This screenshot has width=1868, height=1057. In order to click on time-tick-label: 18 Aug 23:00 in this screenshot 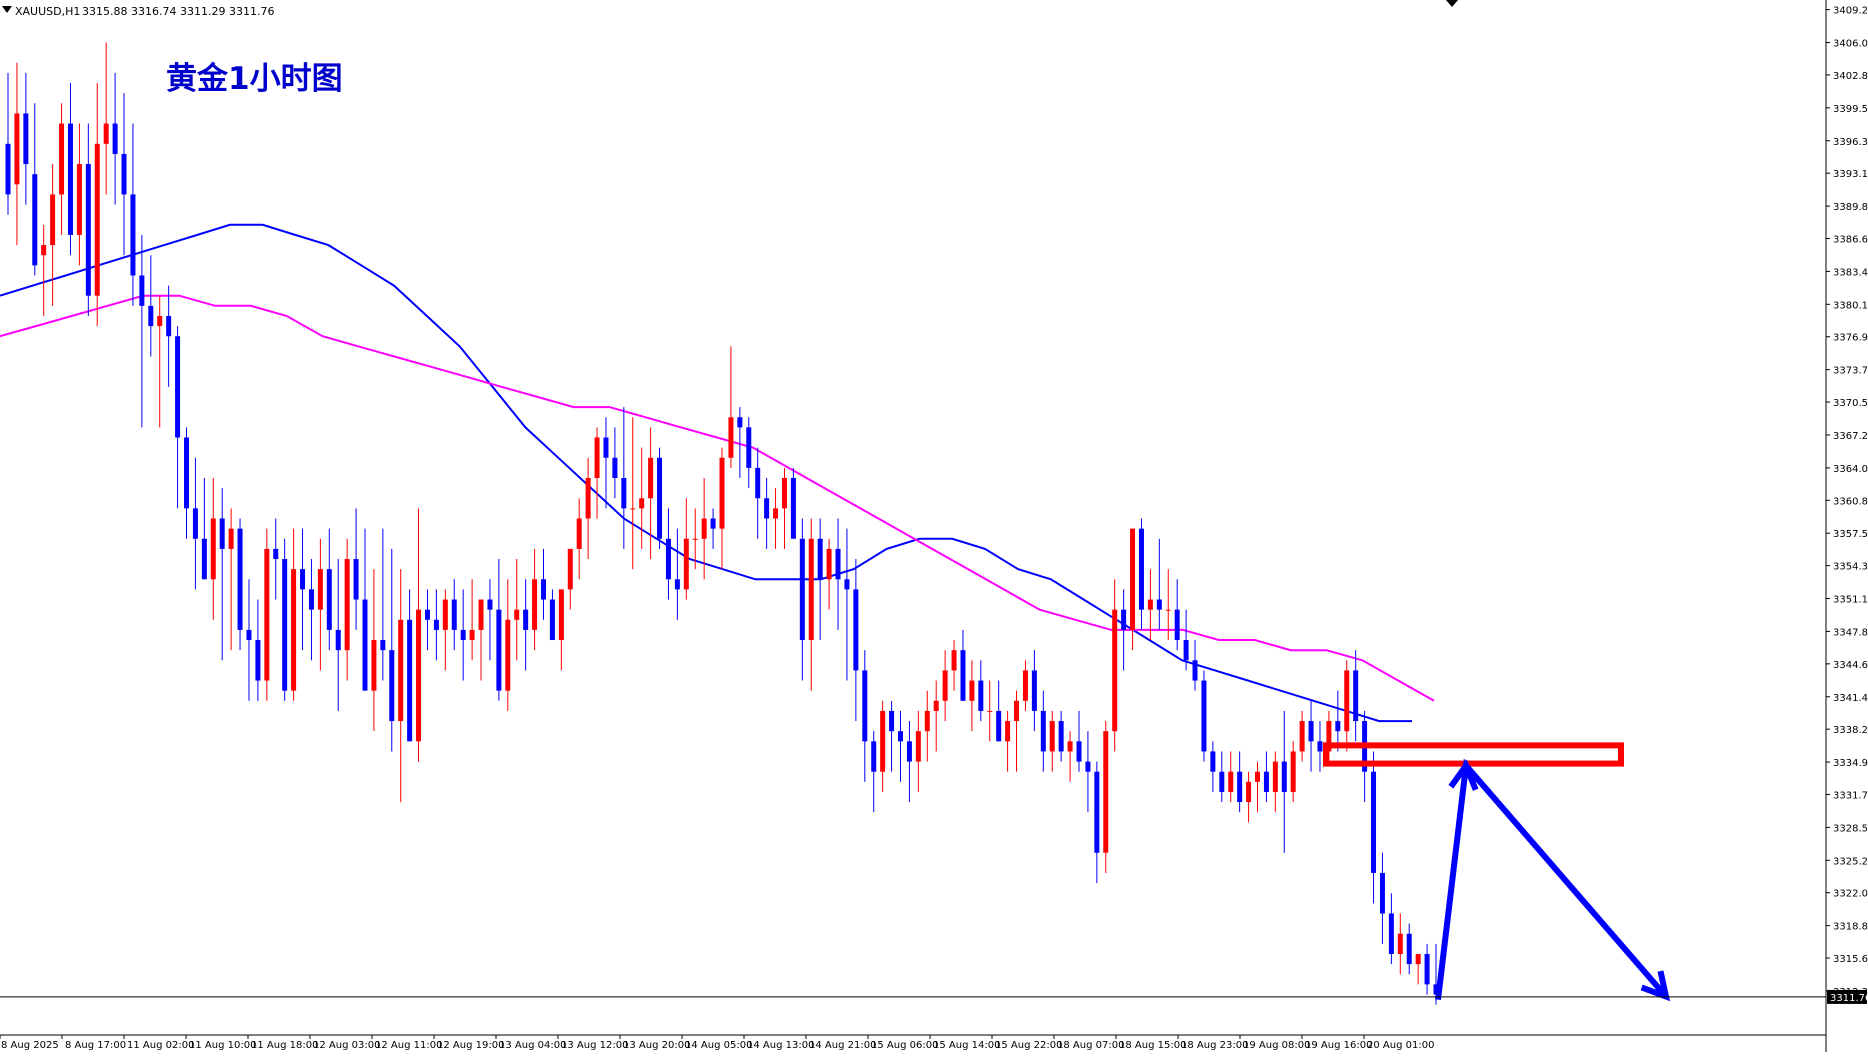, I will do `click(1214, 1045)`.